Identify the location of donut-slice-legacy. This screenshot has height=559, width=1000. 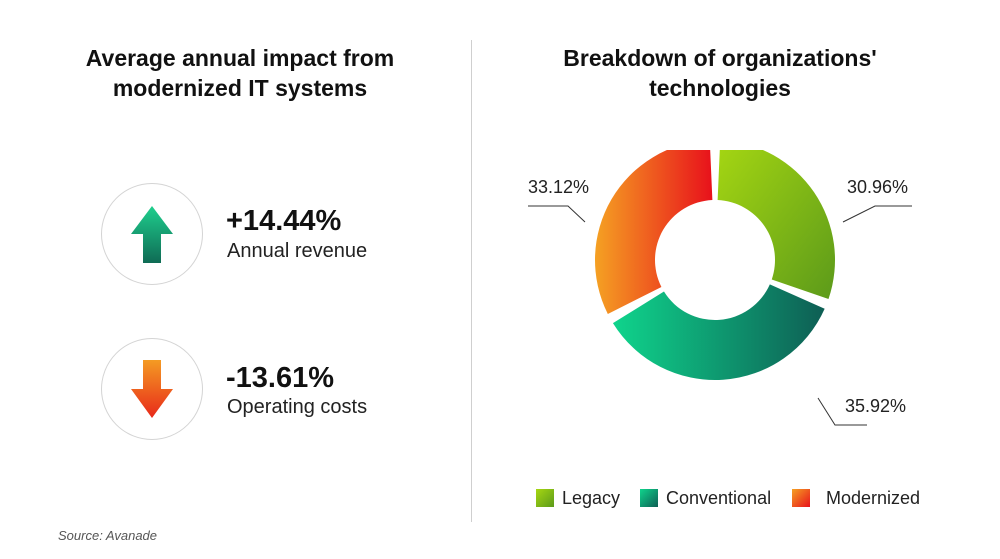
(776, 224).